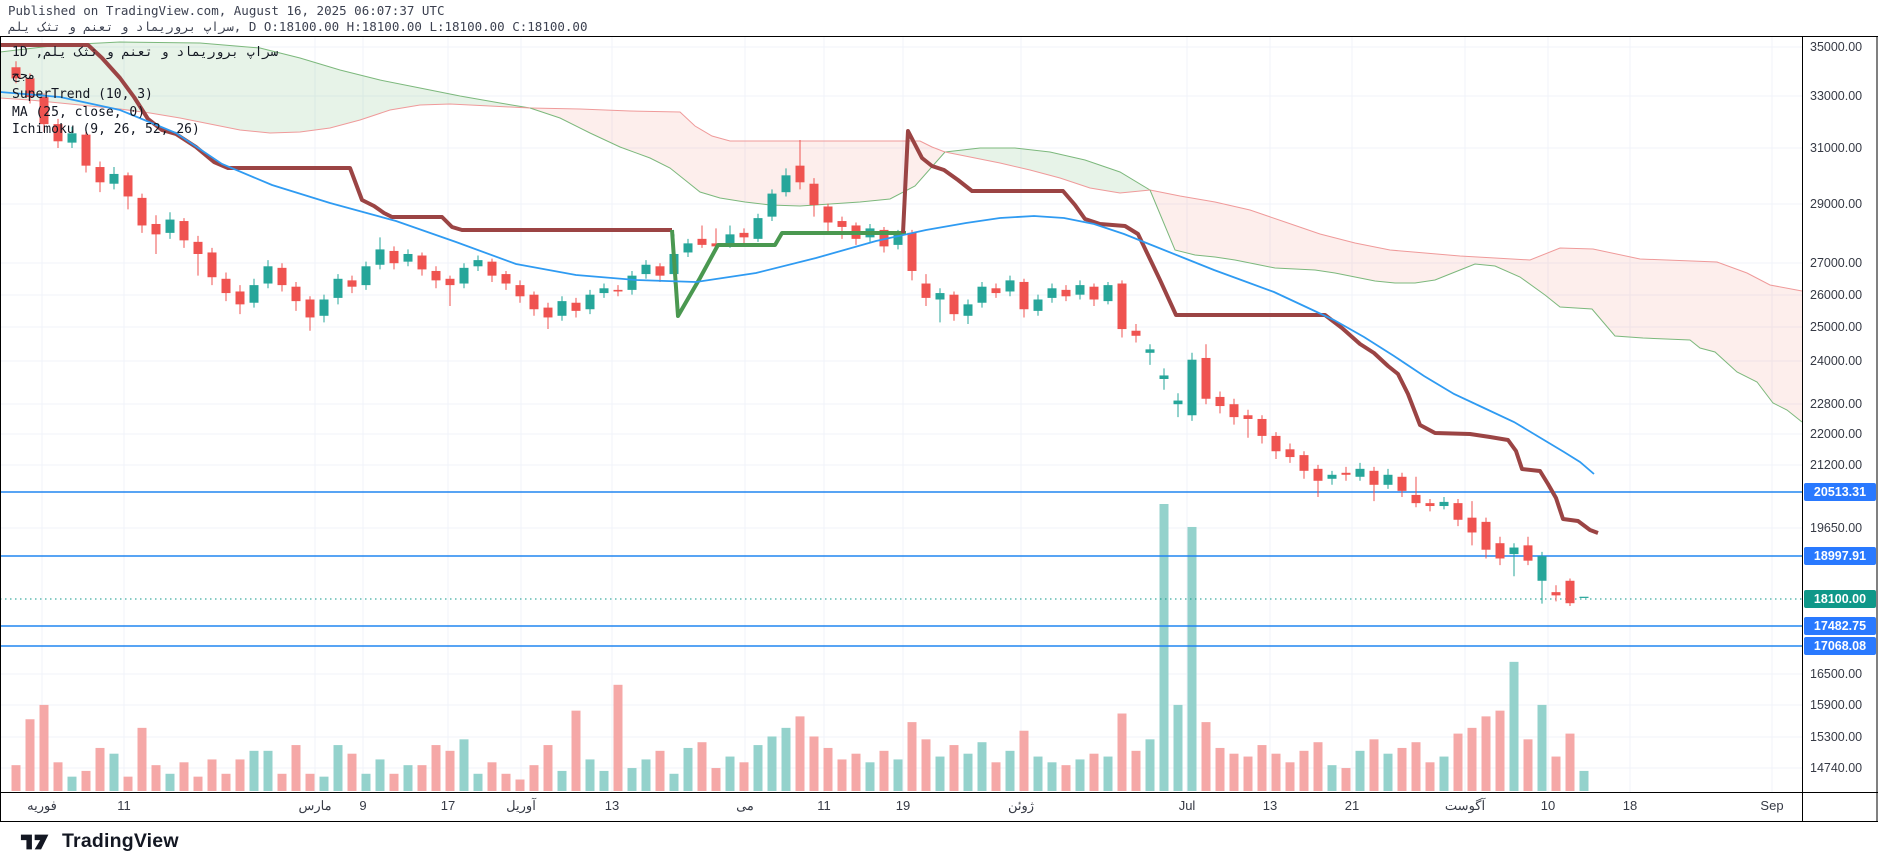  What do you see at coordinates (24, 75) in the screenshot?
I see `legend-volume-indicator: مجح` at bounding box center [24, 75].